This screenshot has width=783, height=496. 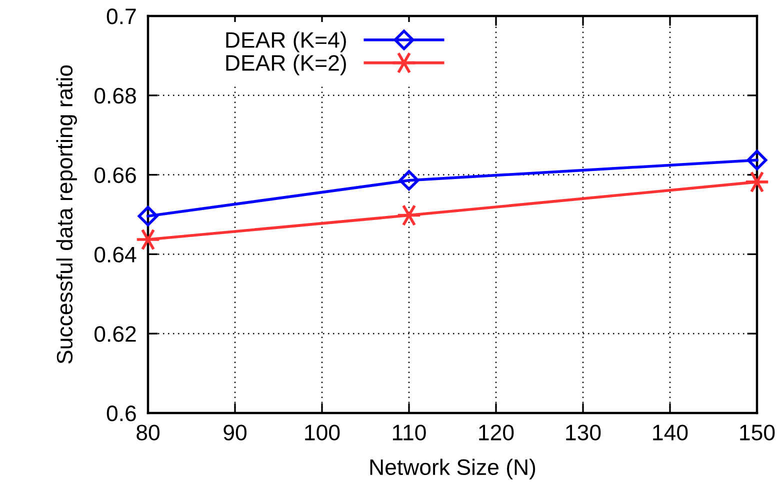 What do you see at coordinates (121, 16) in the screenshot?
I see `y-tick-label: 0.7` at bounding box center [121, 16].